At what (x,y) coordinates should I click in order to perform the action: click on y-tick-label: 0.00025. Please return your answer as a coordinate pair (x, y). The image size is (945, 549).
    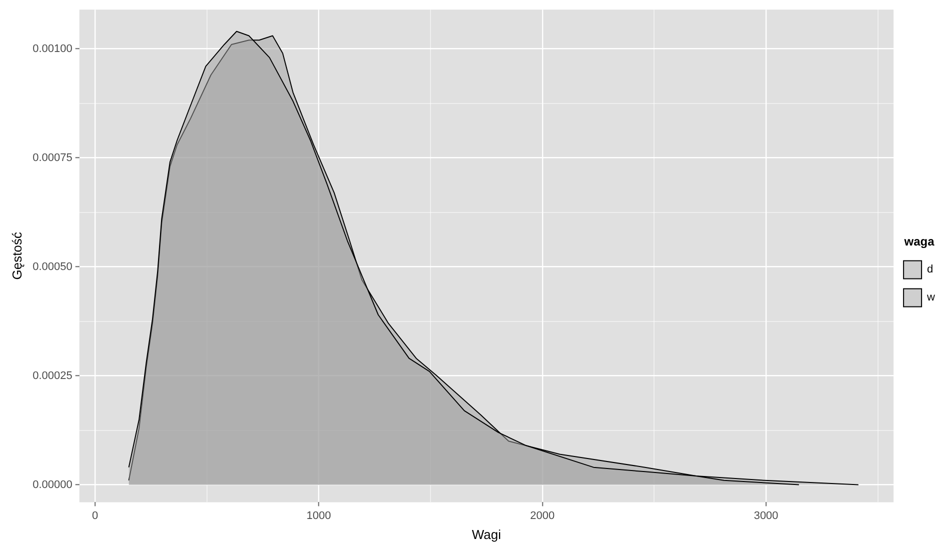
    Looking at the image, I should click on (52, 376).